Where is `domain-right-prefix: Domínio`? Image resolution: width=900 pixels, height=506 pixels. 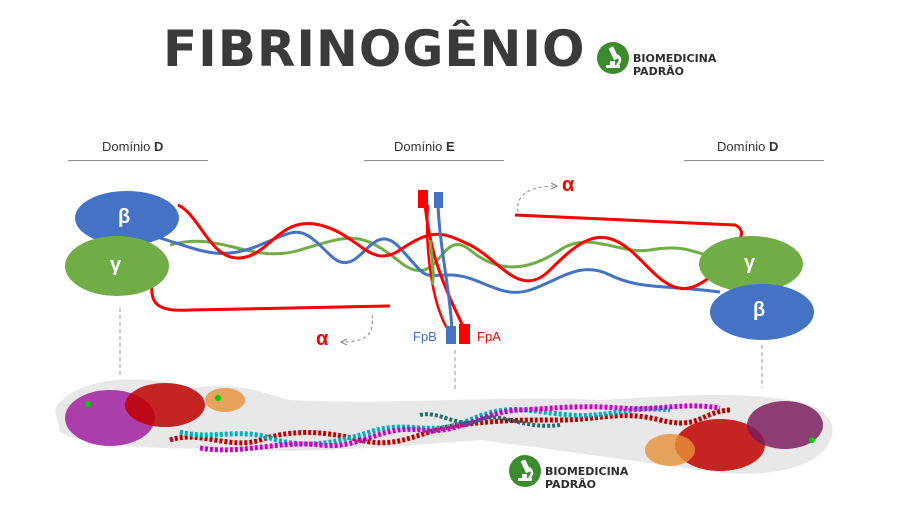
domain-right-prefix: Domínio is located at coordinates (743, 146).